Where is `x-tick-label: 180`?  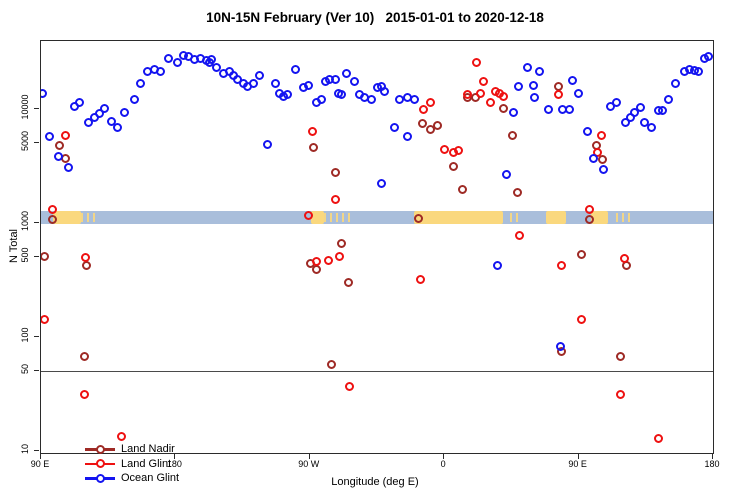 x-tick-label: 180 is located at coordinates (712, 464).